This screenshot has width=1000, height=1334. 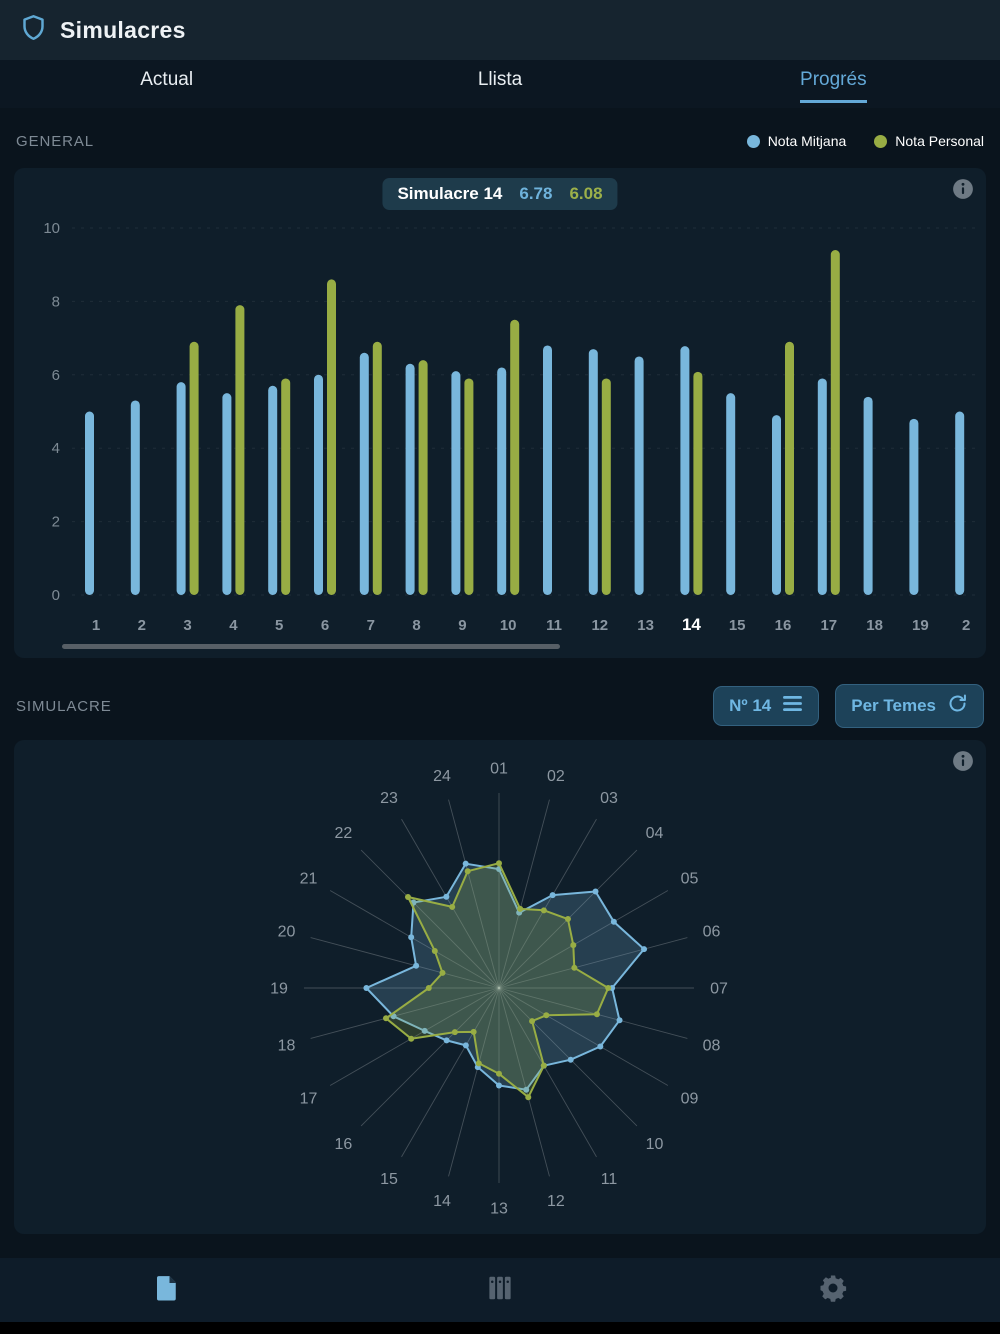 I want to click on chart-legend: Nota Mitjana Nota Personal, so click(x=865, y=141).